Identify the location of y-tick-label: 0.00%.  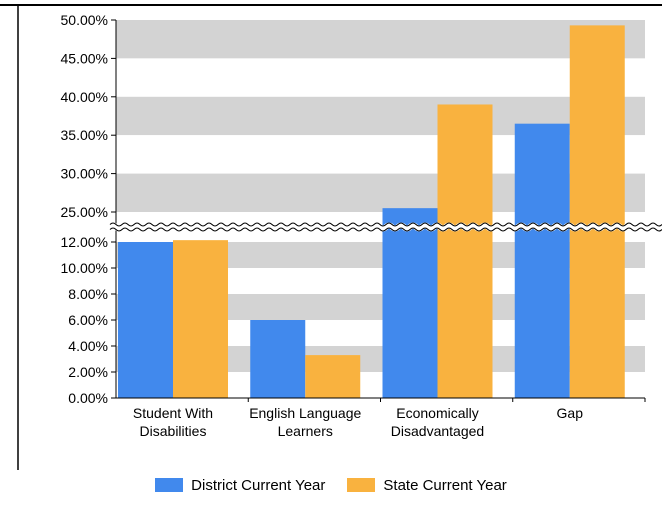
(88, 398).